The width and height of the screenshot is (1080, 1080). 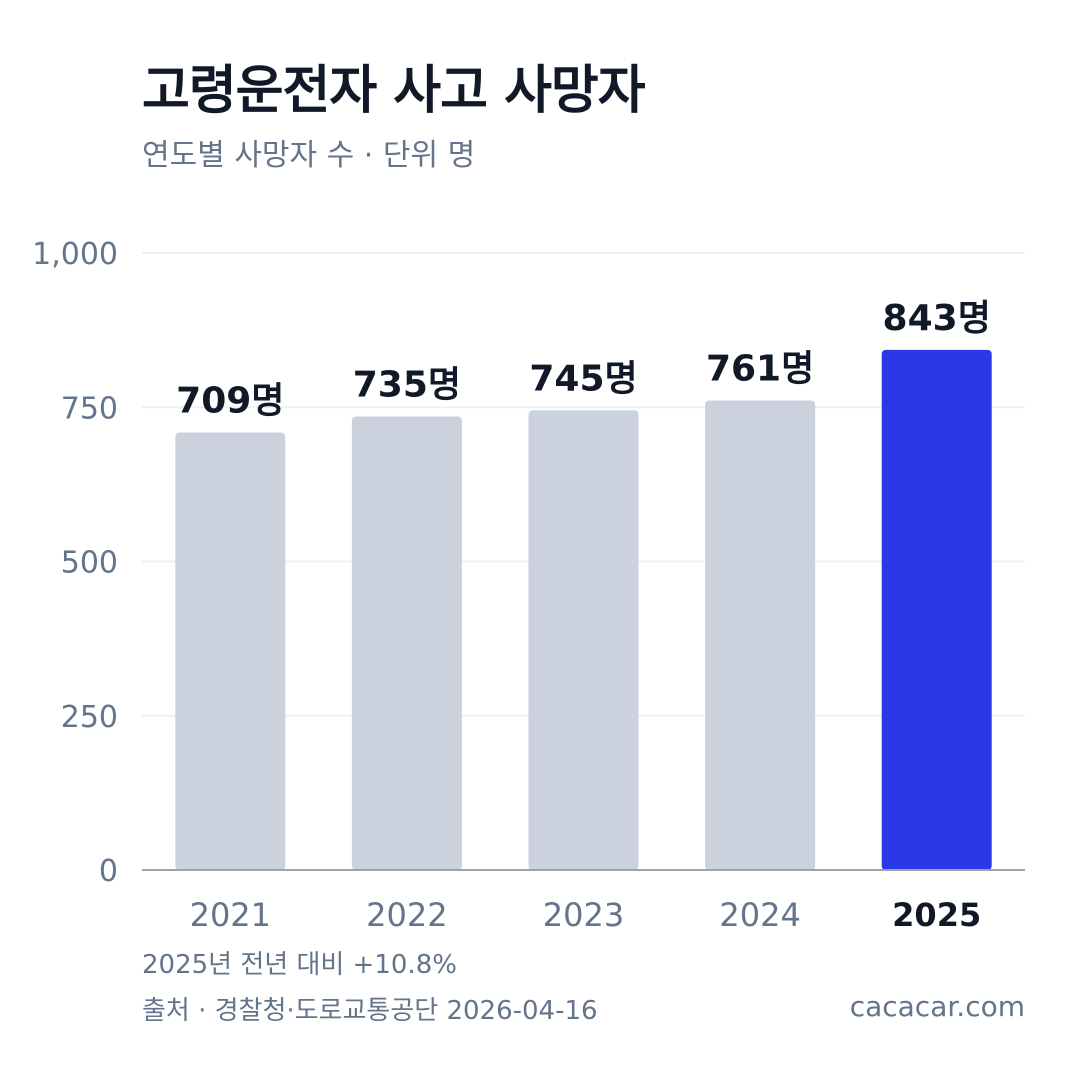 What do you see at coordinates (936, 915) in the screenshot?
I see `x-tick-label: 2025` at bounding box center [936, 915].